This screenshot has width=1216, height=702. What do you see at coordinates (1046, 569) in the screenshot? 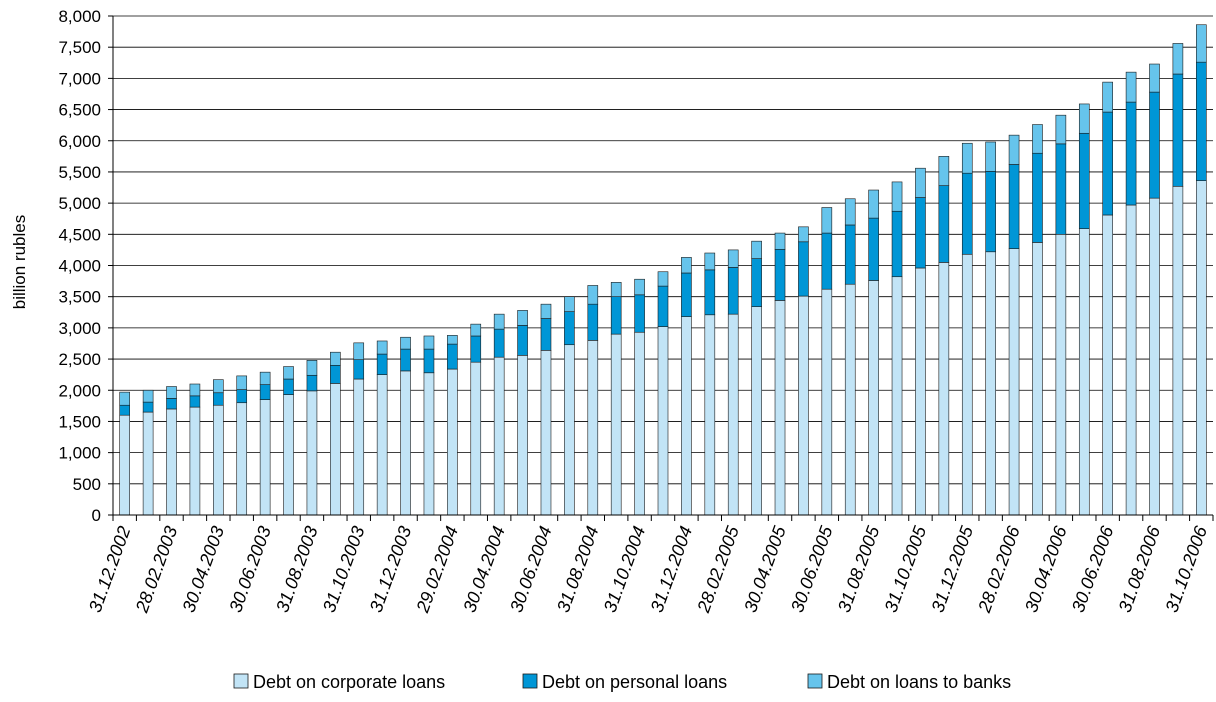
I see `x-tick-label: 30.04.2006` at bounding box center [1046, 569].